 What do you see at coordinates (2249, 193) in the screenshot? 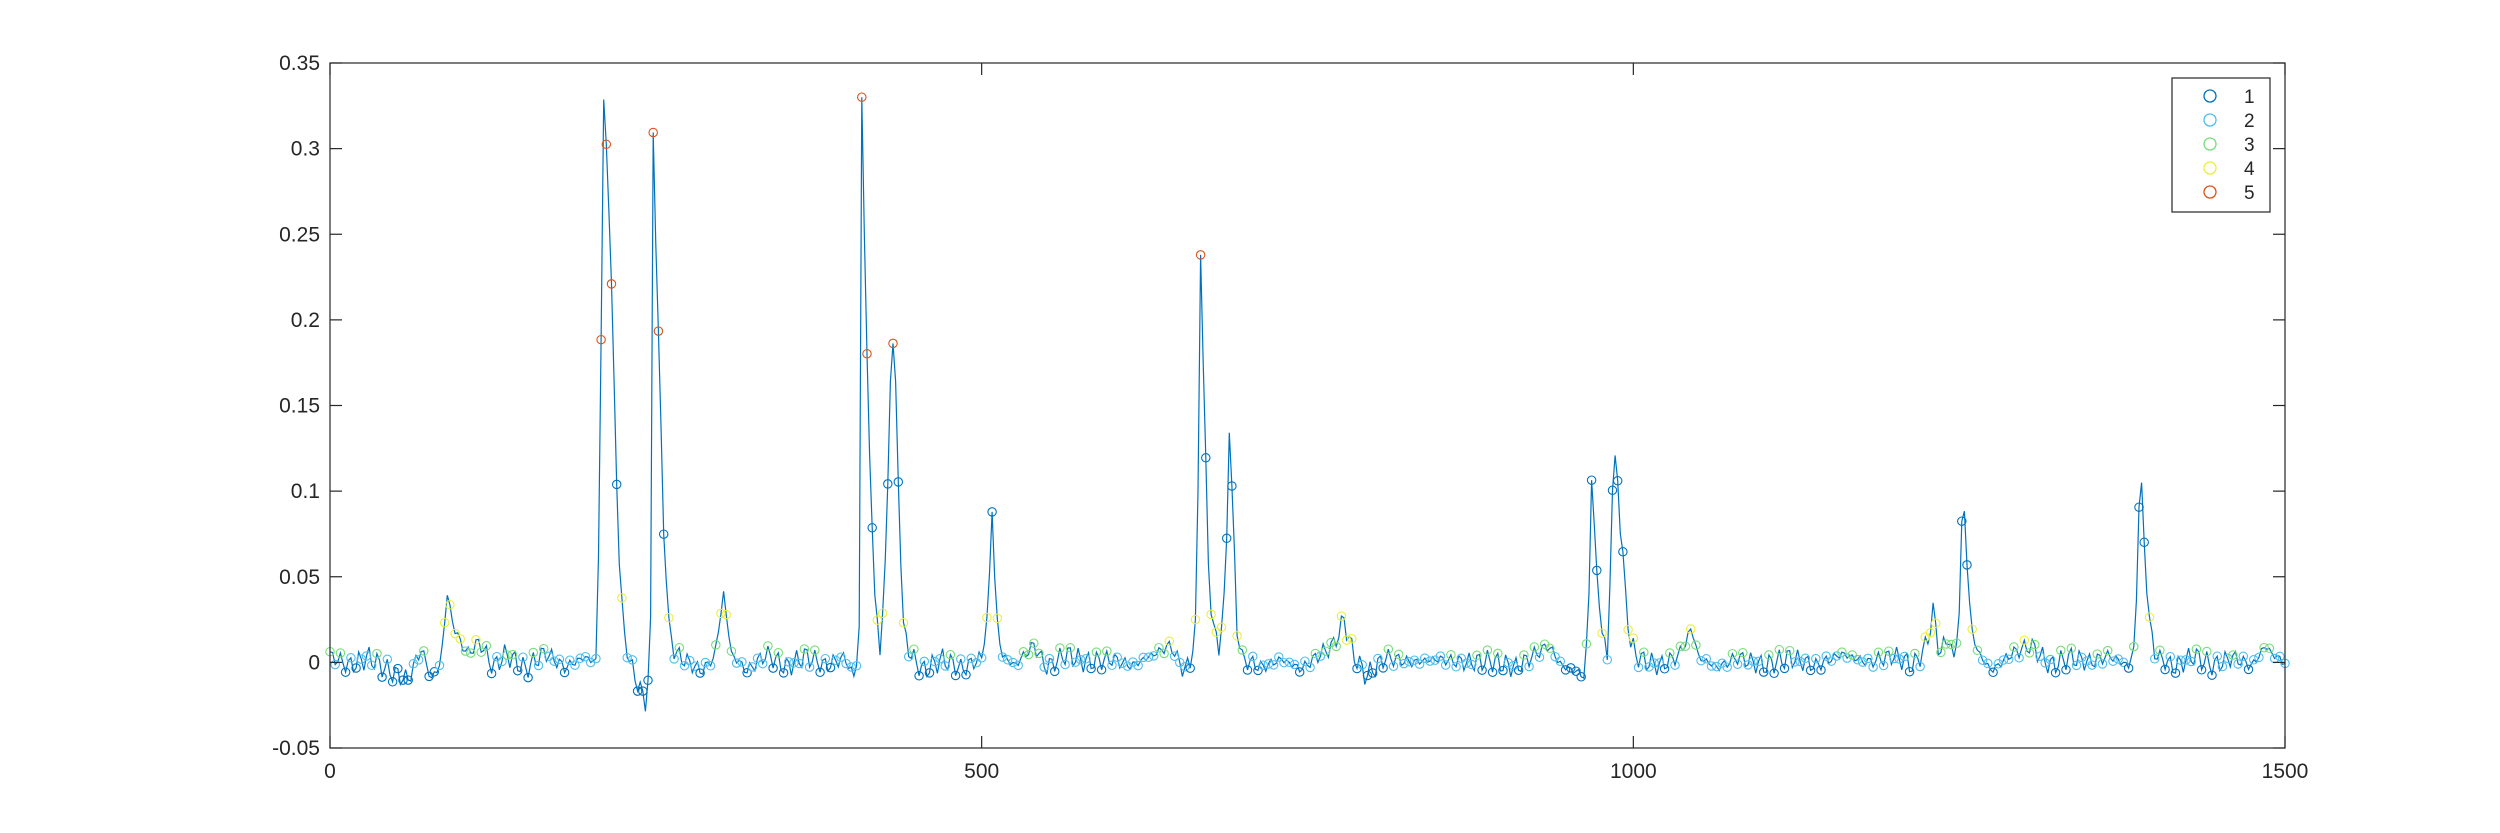
I see `legend-label: 5` at bounding box center [2249, 193].